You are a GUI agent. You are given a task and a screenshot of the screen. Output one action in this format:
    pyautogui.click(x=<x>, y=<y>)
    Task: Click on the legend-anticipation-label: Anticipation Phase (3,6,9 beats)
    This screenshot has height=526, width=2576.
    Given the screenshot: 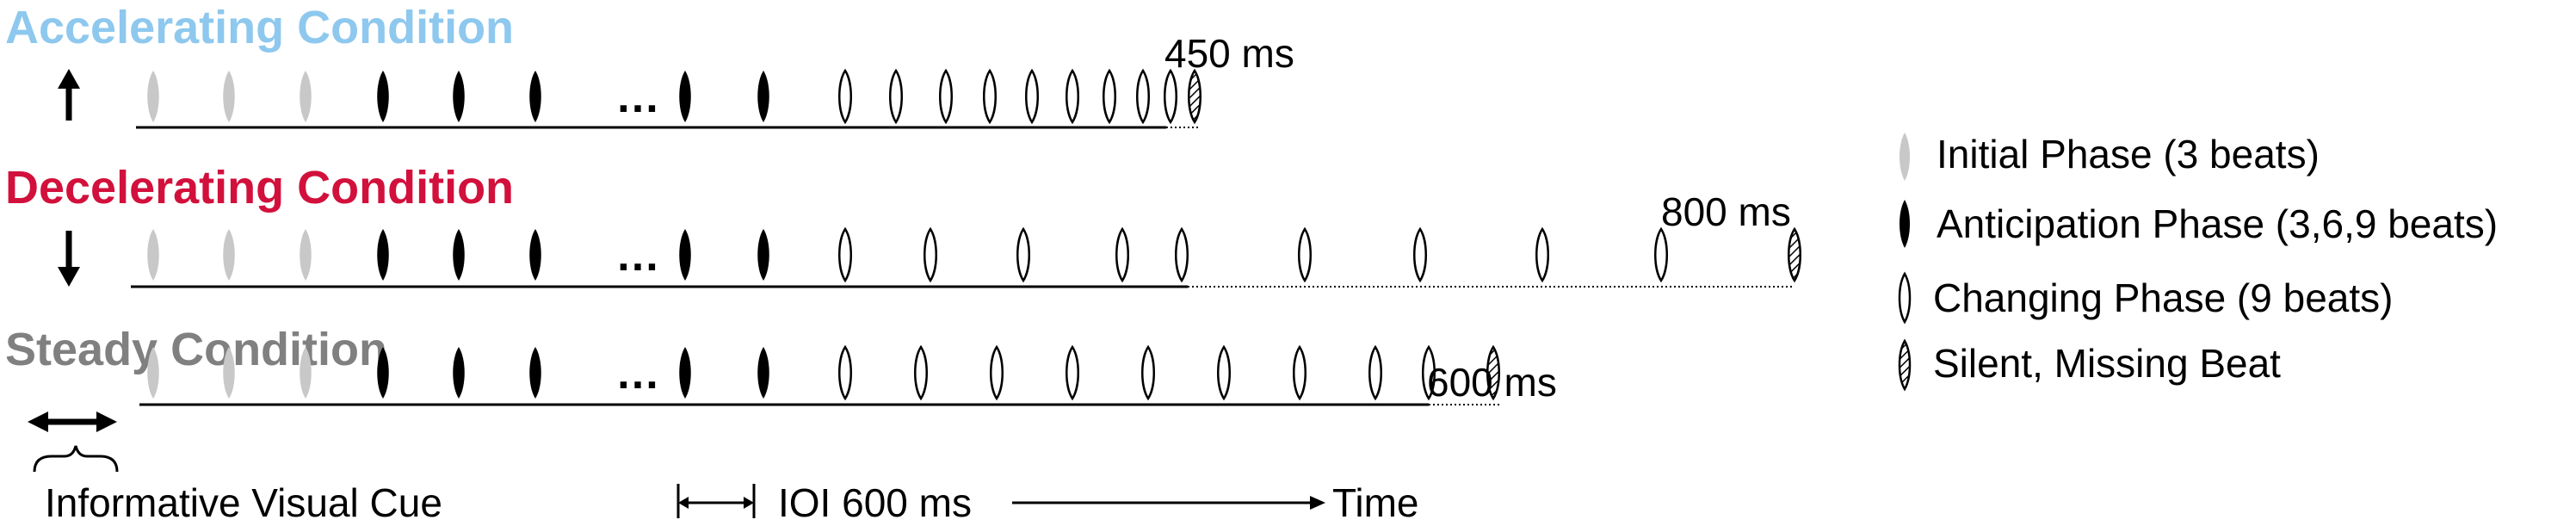 What is the action you would take?
    pyautogui.click(x=2217, y=224)
    